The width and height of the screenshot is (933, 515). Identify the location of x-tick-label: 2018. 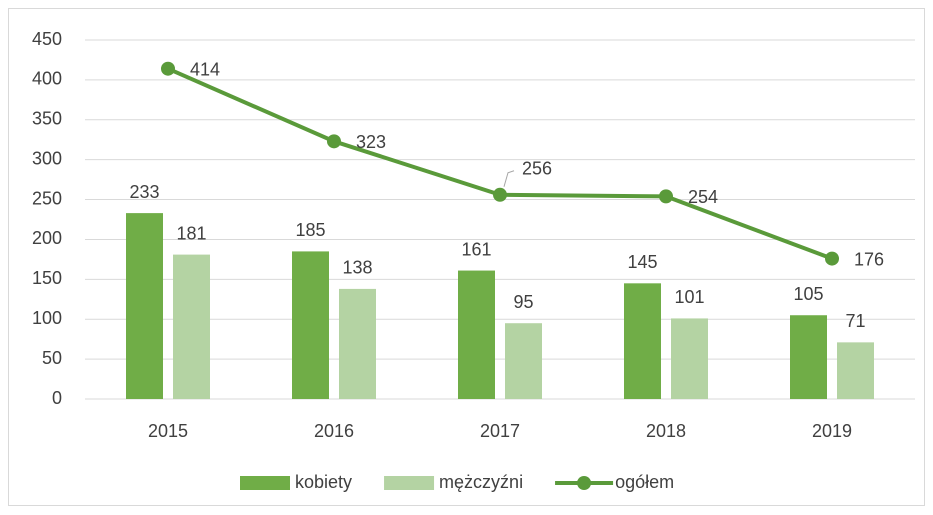
(666, 431).